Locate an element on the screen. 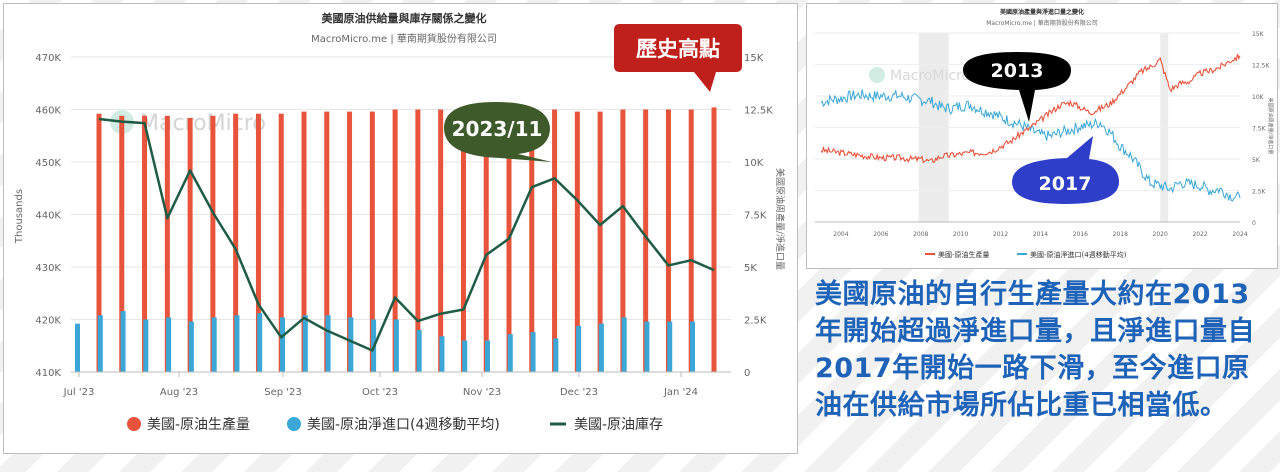 The height and width of the screenshot is (472, 1280). left-axis-tick-label: 410K is located at coordinates (48, 373).